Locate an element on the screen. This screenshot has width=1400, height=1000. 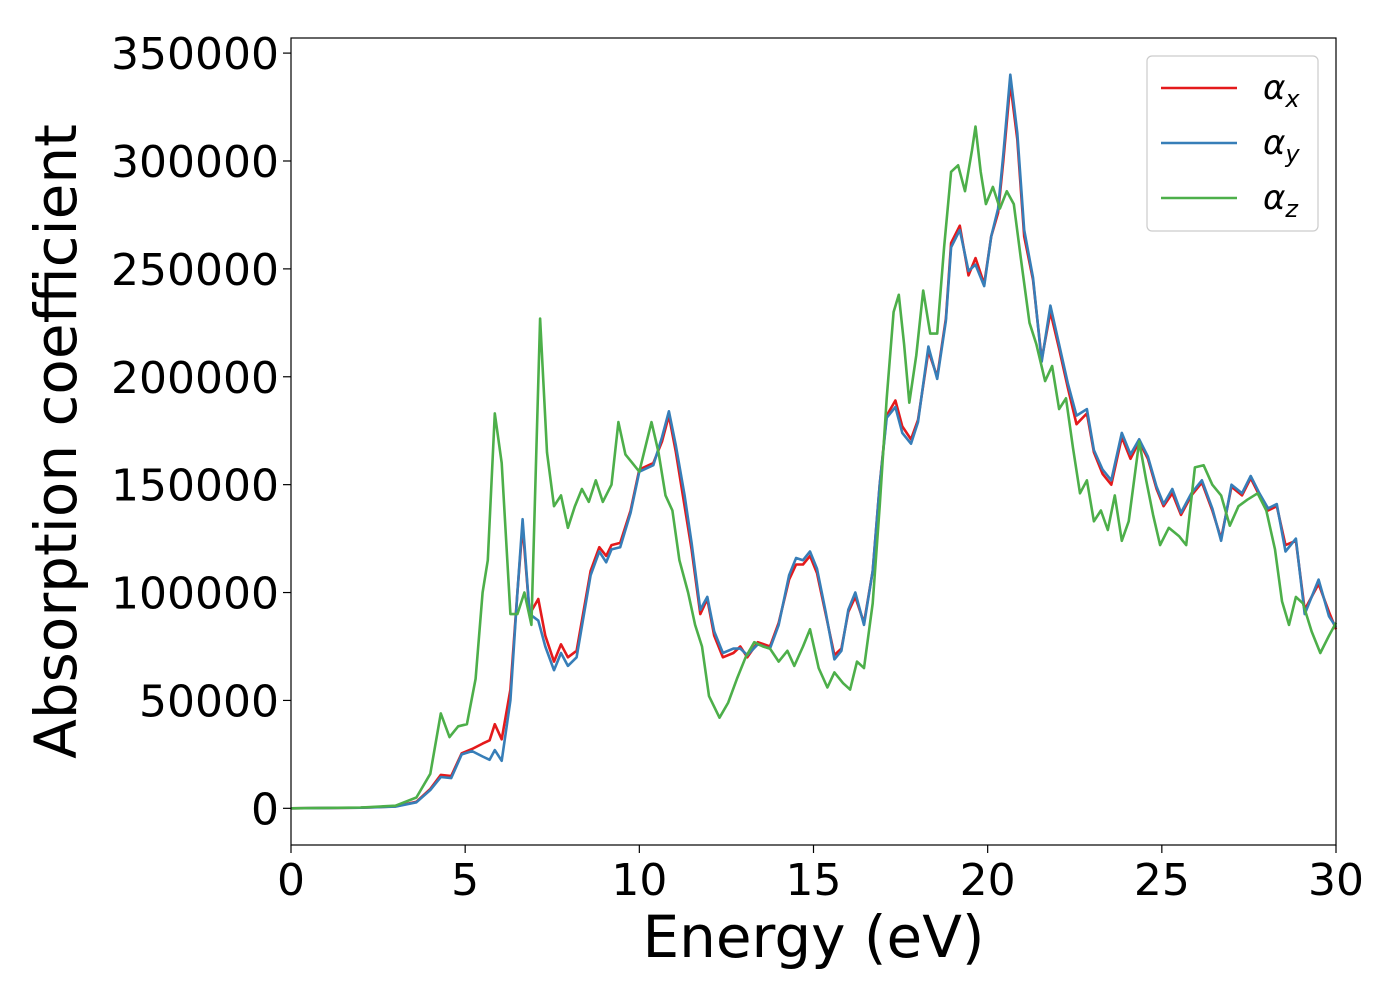
x-tick-label: 20 is located at coordinates (988, 880).